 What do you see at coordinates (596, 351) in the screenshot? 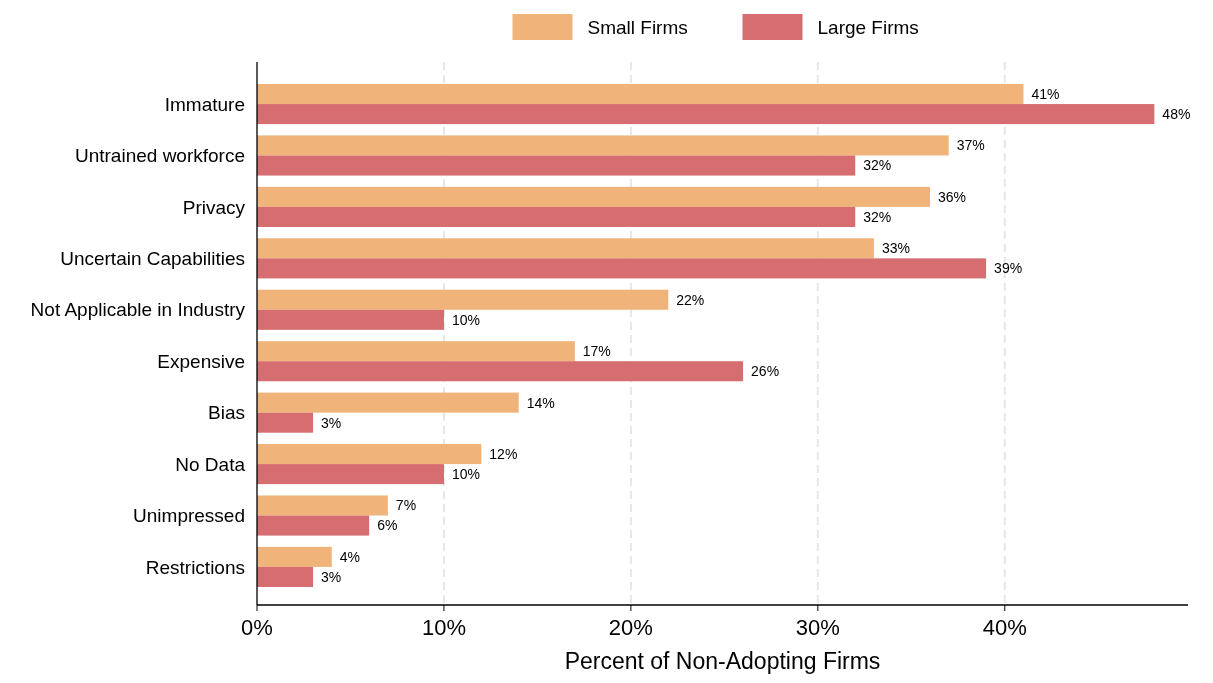
I see `data-label: 17%` at bounding box center [596, 351].